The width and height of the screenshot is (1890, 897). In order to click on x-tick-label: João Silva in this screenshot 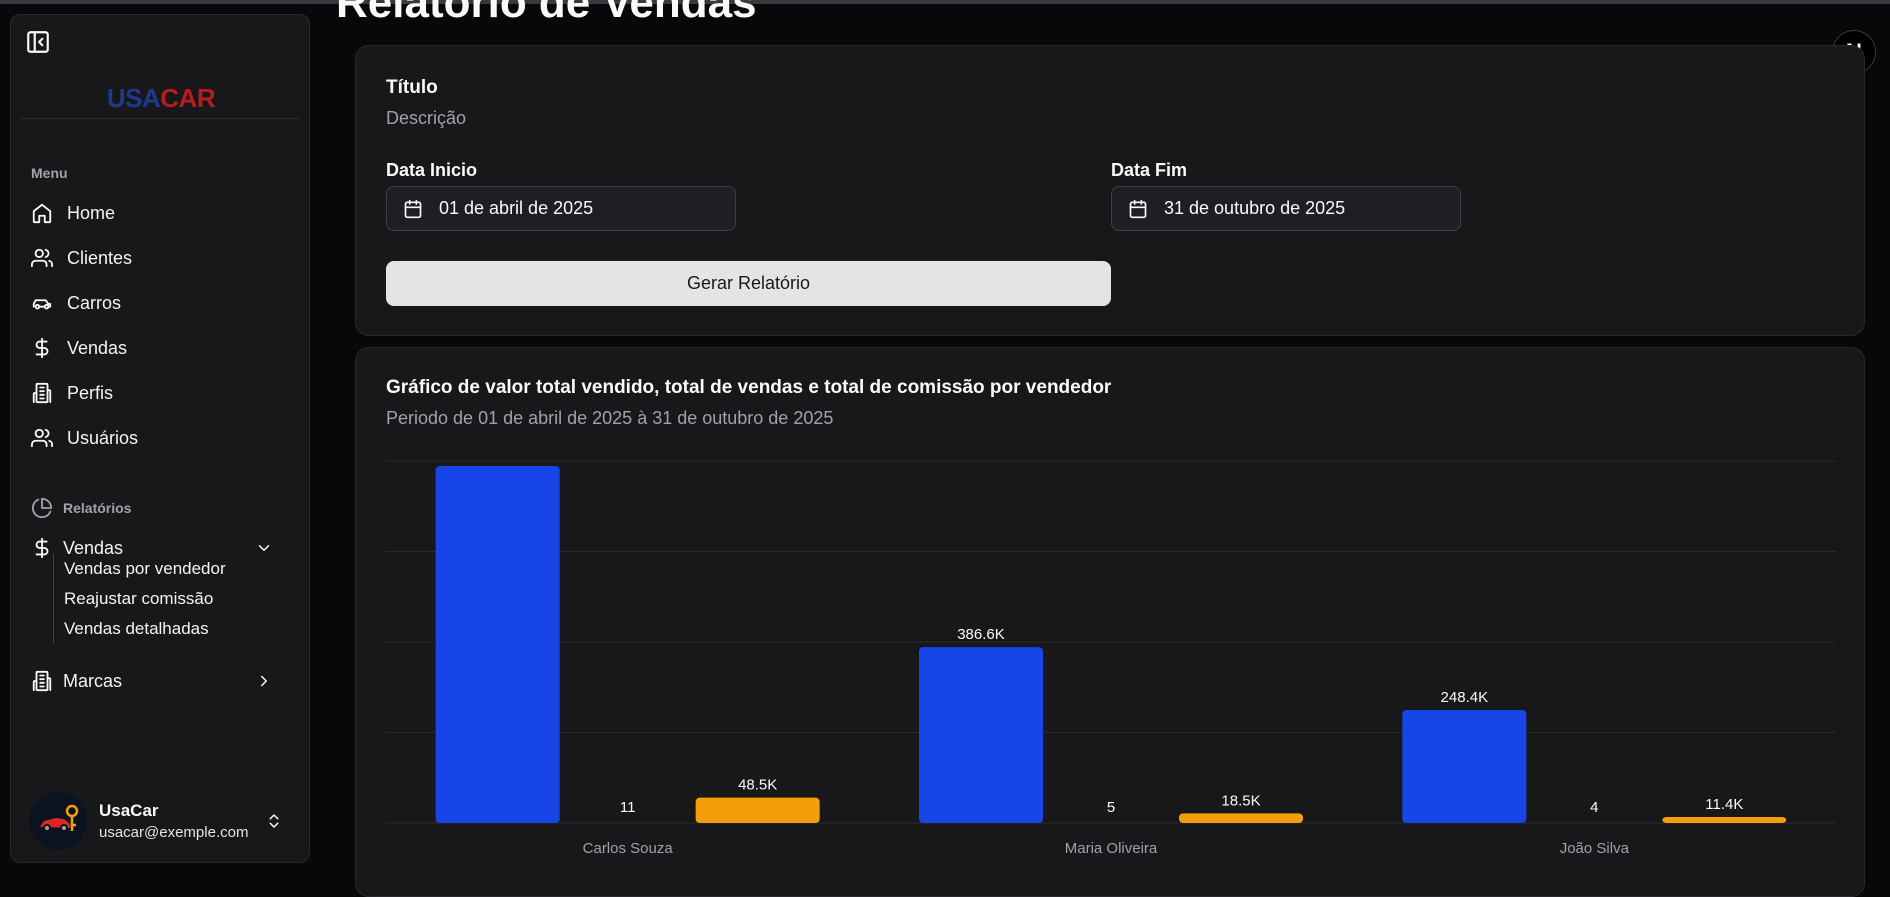, I will do `click(1595, 848)`.